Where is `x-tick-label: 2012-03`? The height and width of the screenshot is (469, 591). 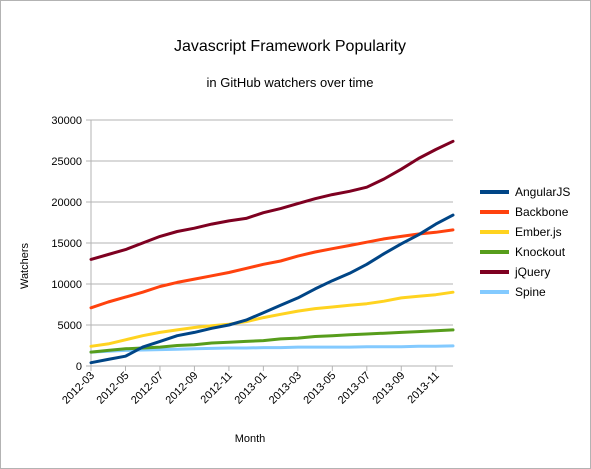 x-tick-label: 2012-03 is located at coordinates (78, 388).